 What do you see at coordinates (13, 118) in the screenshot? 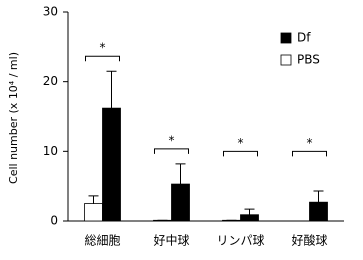
I see `y-axis-label: Cell number (x 10⁴ / ml)` at bounding box center [13, 118].